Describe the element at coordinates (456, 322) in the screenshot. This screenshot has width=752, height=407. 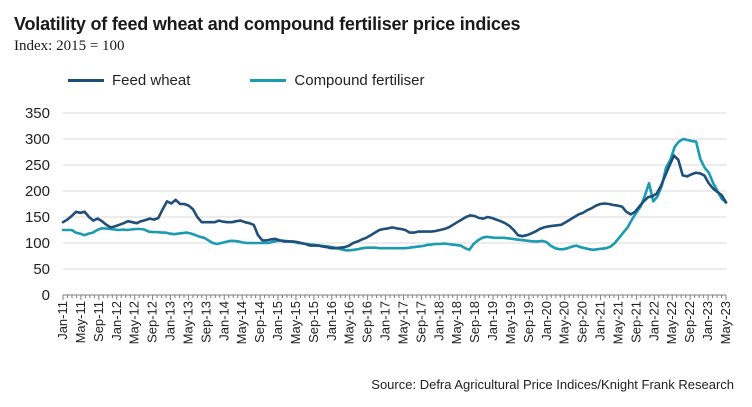
I see `x-tick-label: May-18` at that location.